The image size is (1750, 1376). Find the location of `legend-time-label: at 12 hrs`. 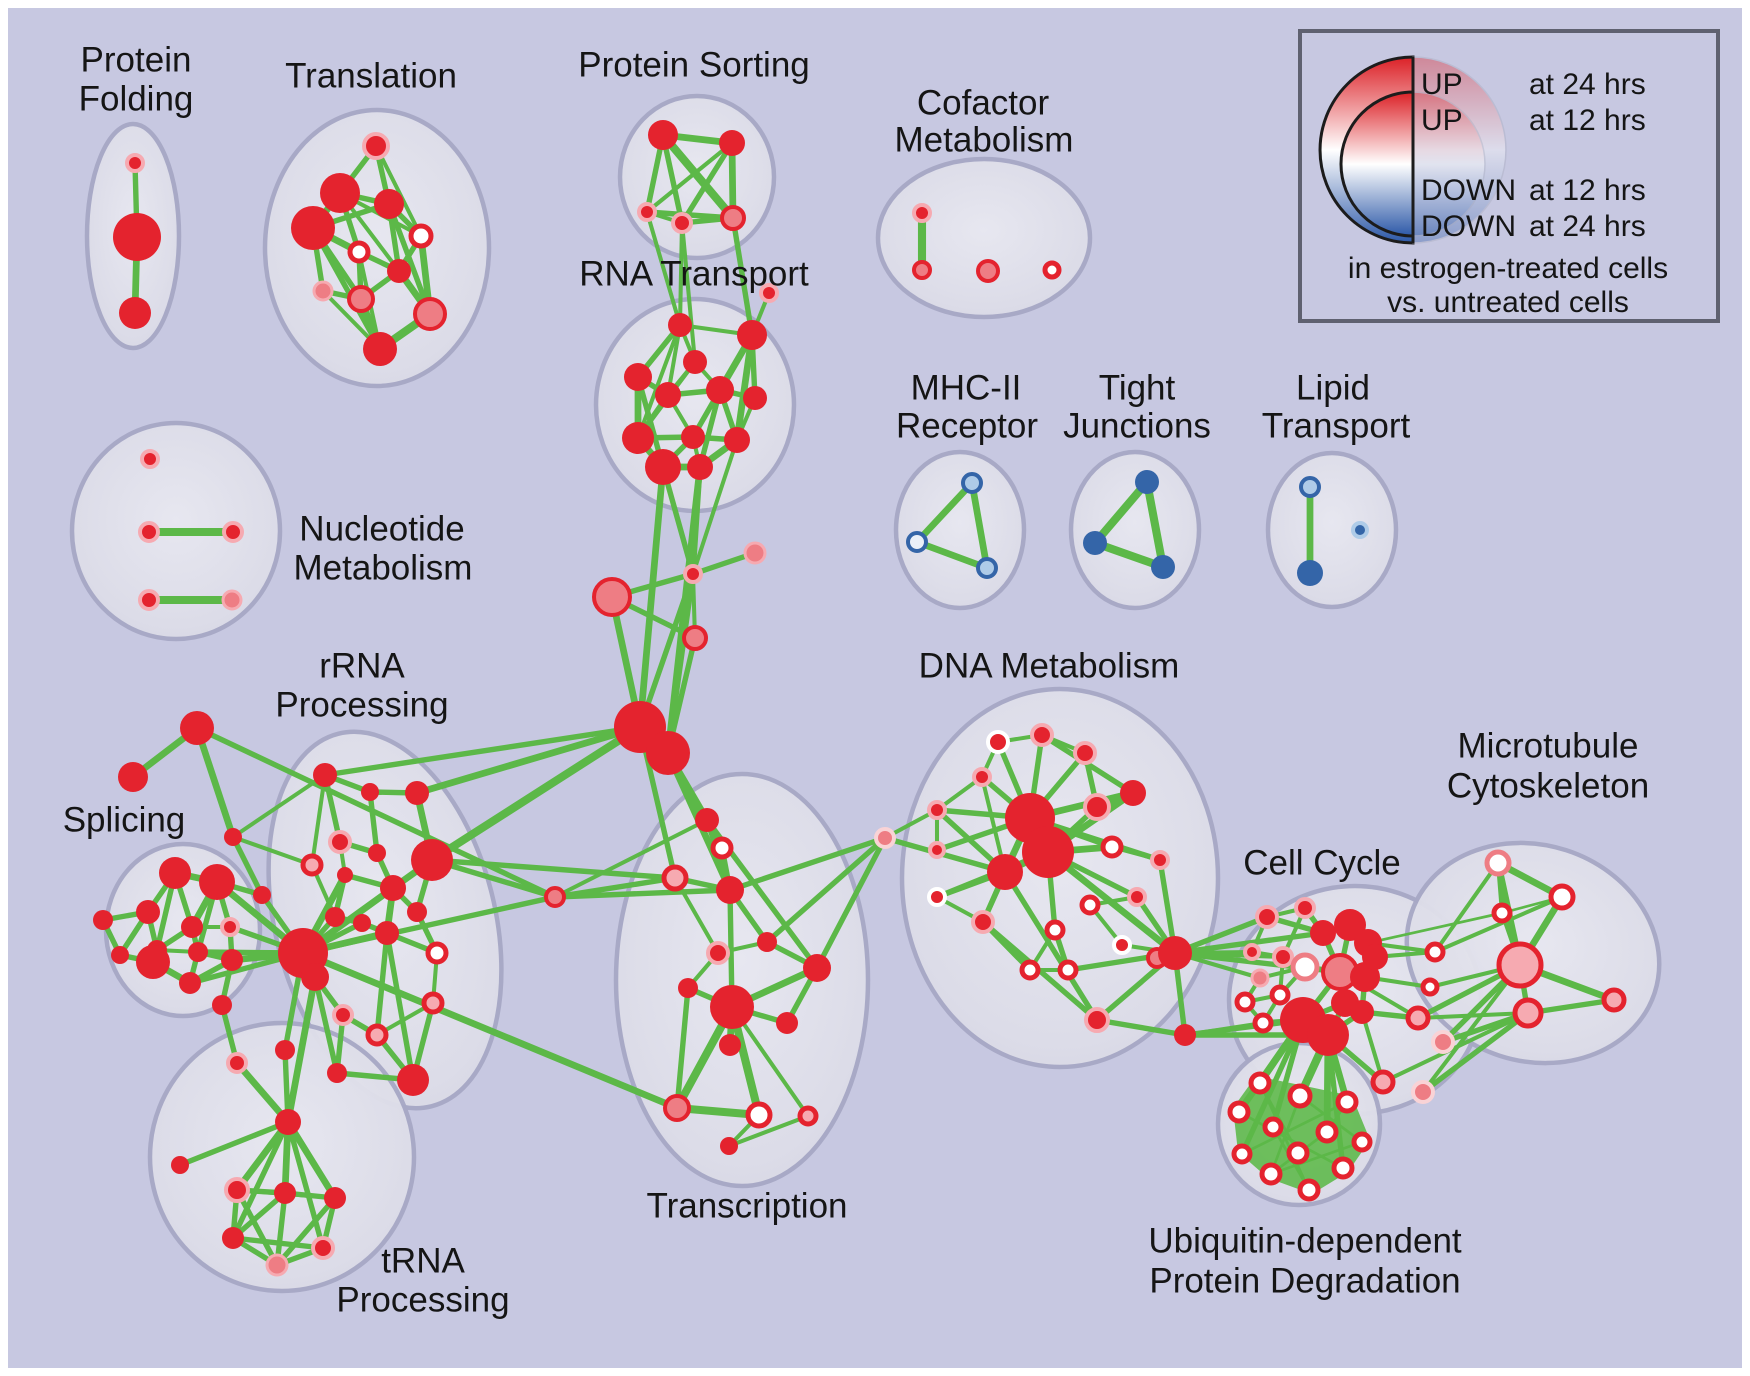

legend-time-label: at 12 hrs is located at coordinates (1587, 190).